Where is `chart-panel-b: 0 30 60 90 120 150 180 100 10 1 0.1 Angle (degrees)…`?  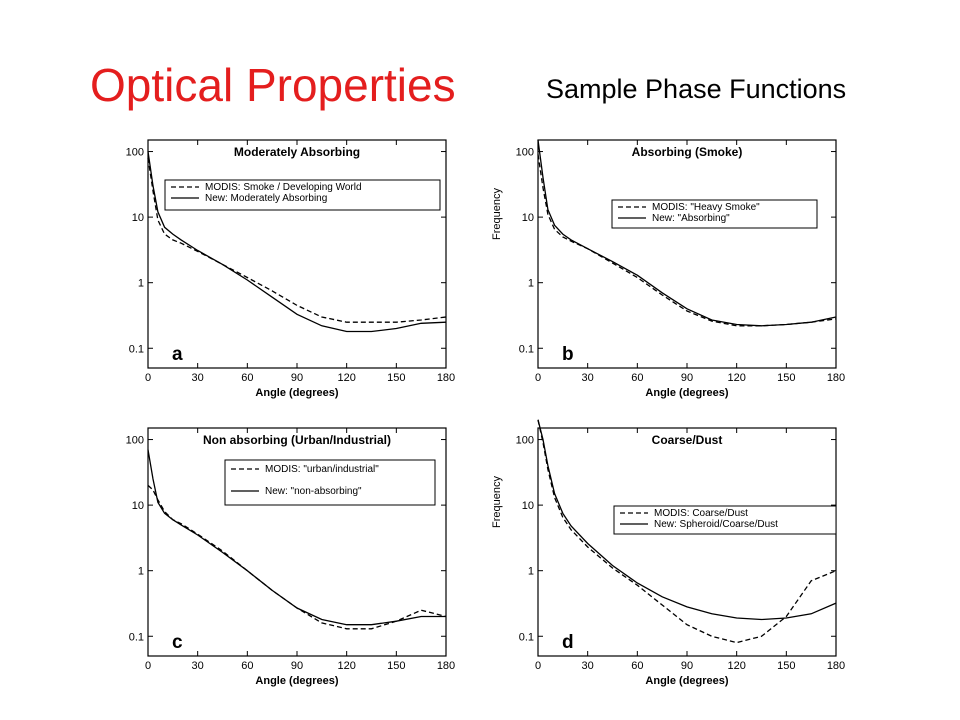 chart-panel-b: 0 30 60 90 120 150 180 100 10 1 0.1 Angle (degrees)… is located at coordinates (668, 269).